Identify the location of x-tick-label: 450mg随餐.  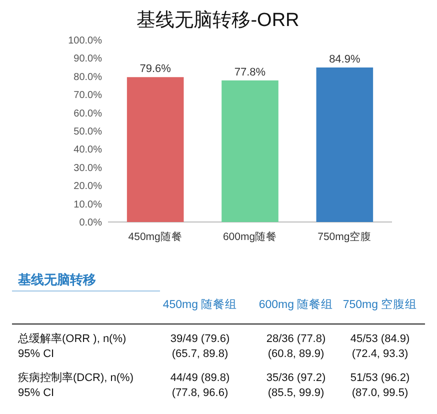
(155, 237).